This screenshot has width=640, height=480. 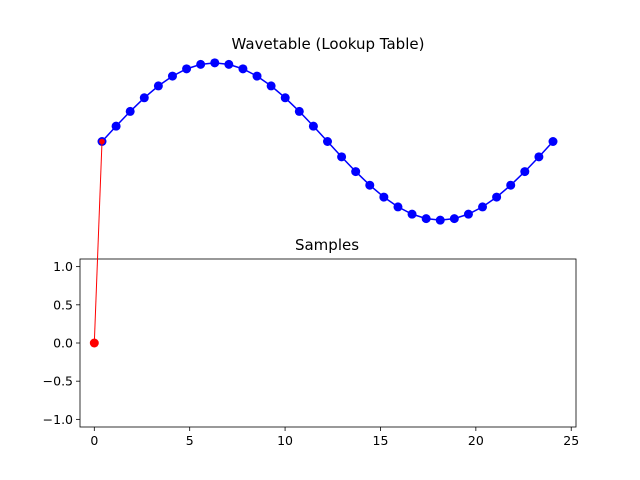 I want to click on y-tick-label: −1.0, so click(x=58, y=419).